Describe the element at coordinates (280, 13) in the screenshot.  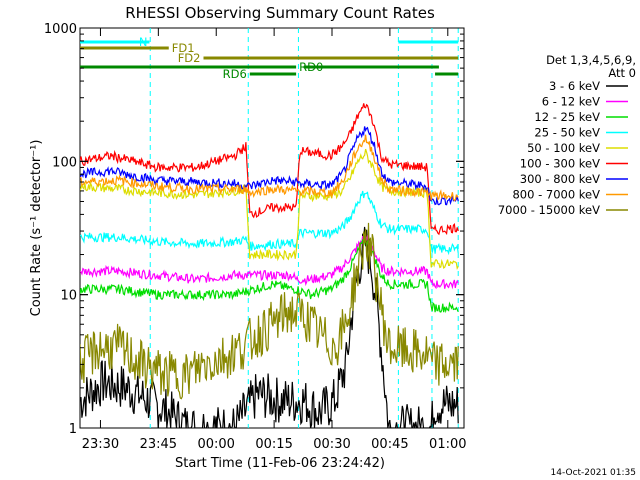
I see `chart-title: RHESSI Observing Summary Count Rates` at that location.